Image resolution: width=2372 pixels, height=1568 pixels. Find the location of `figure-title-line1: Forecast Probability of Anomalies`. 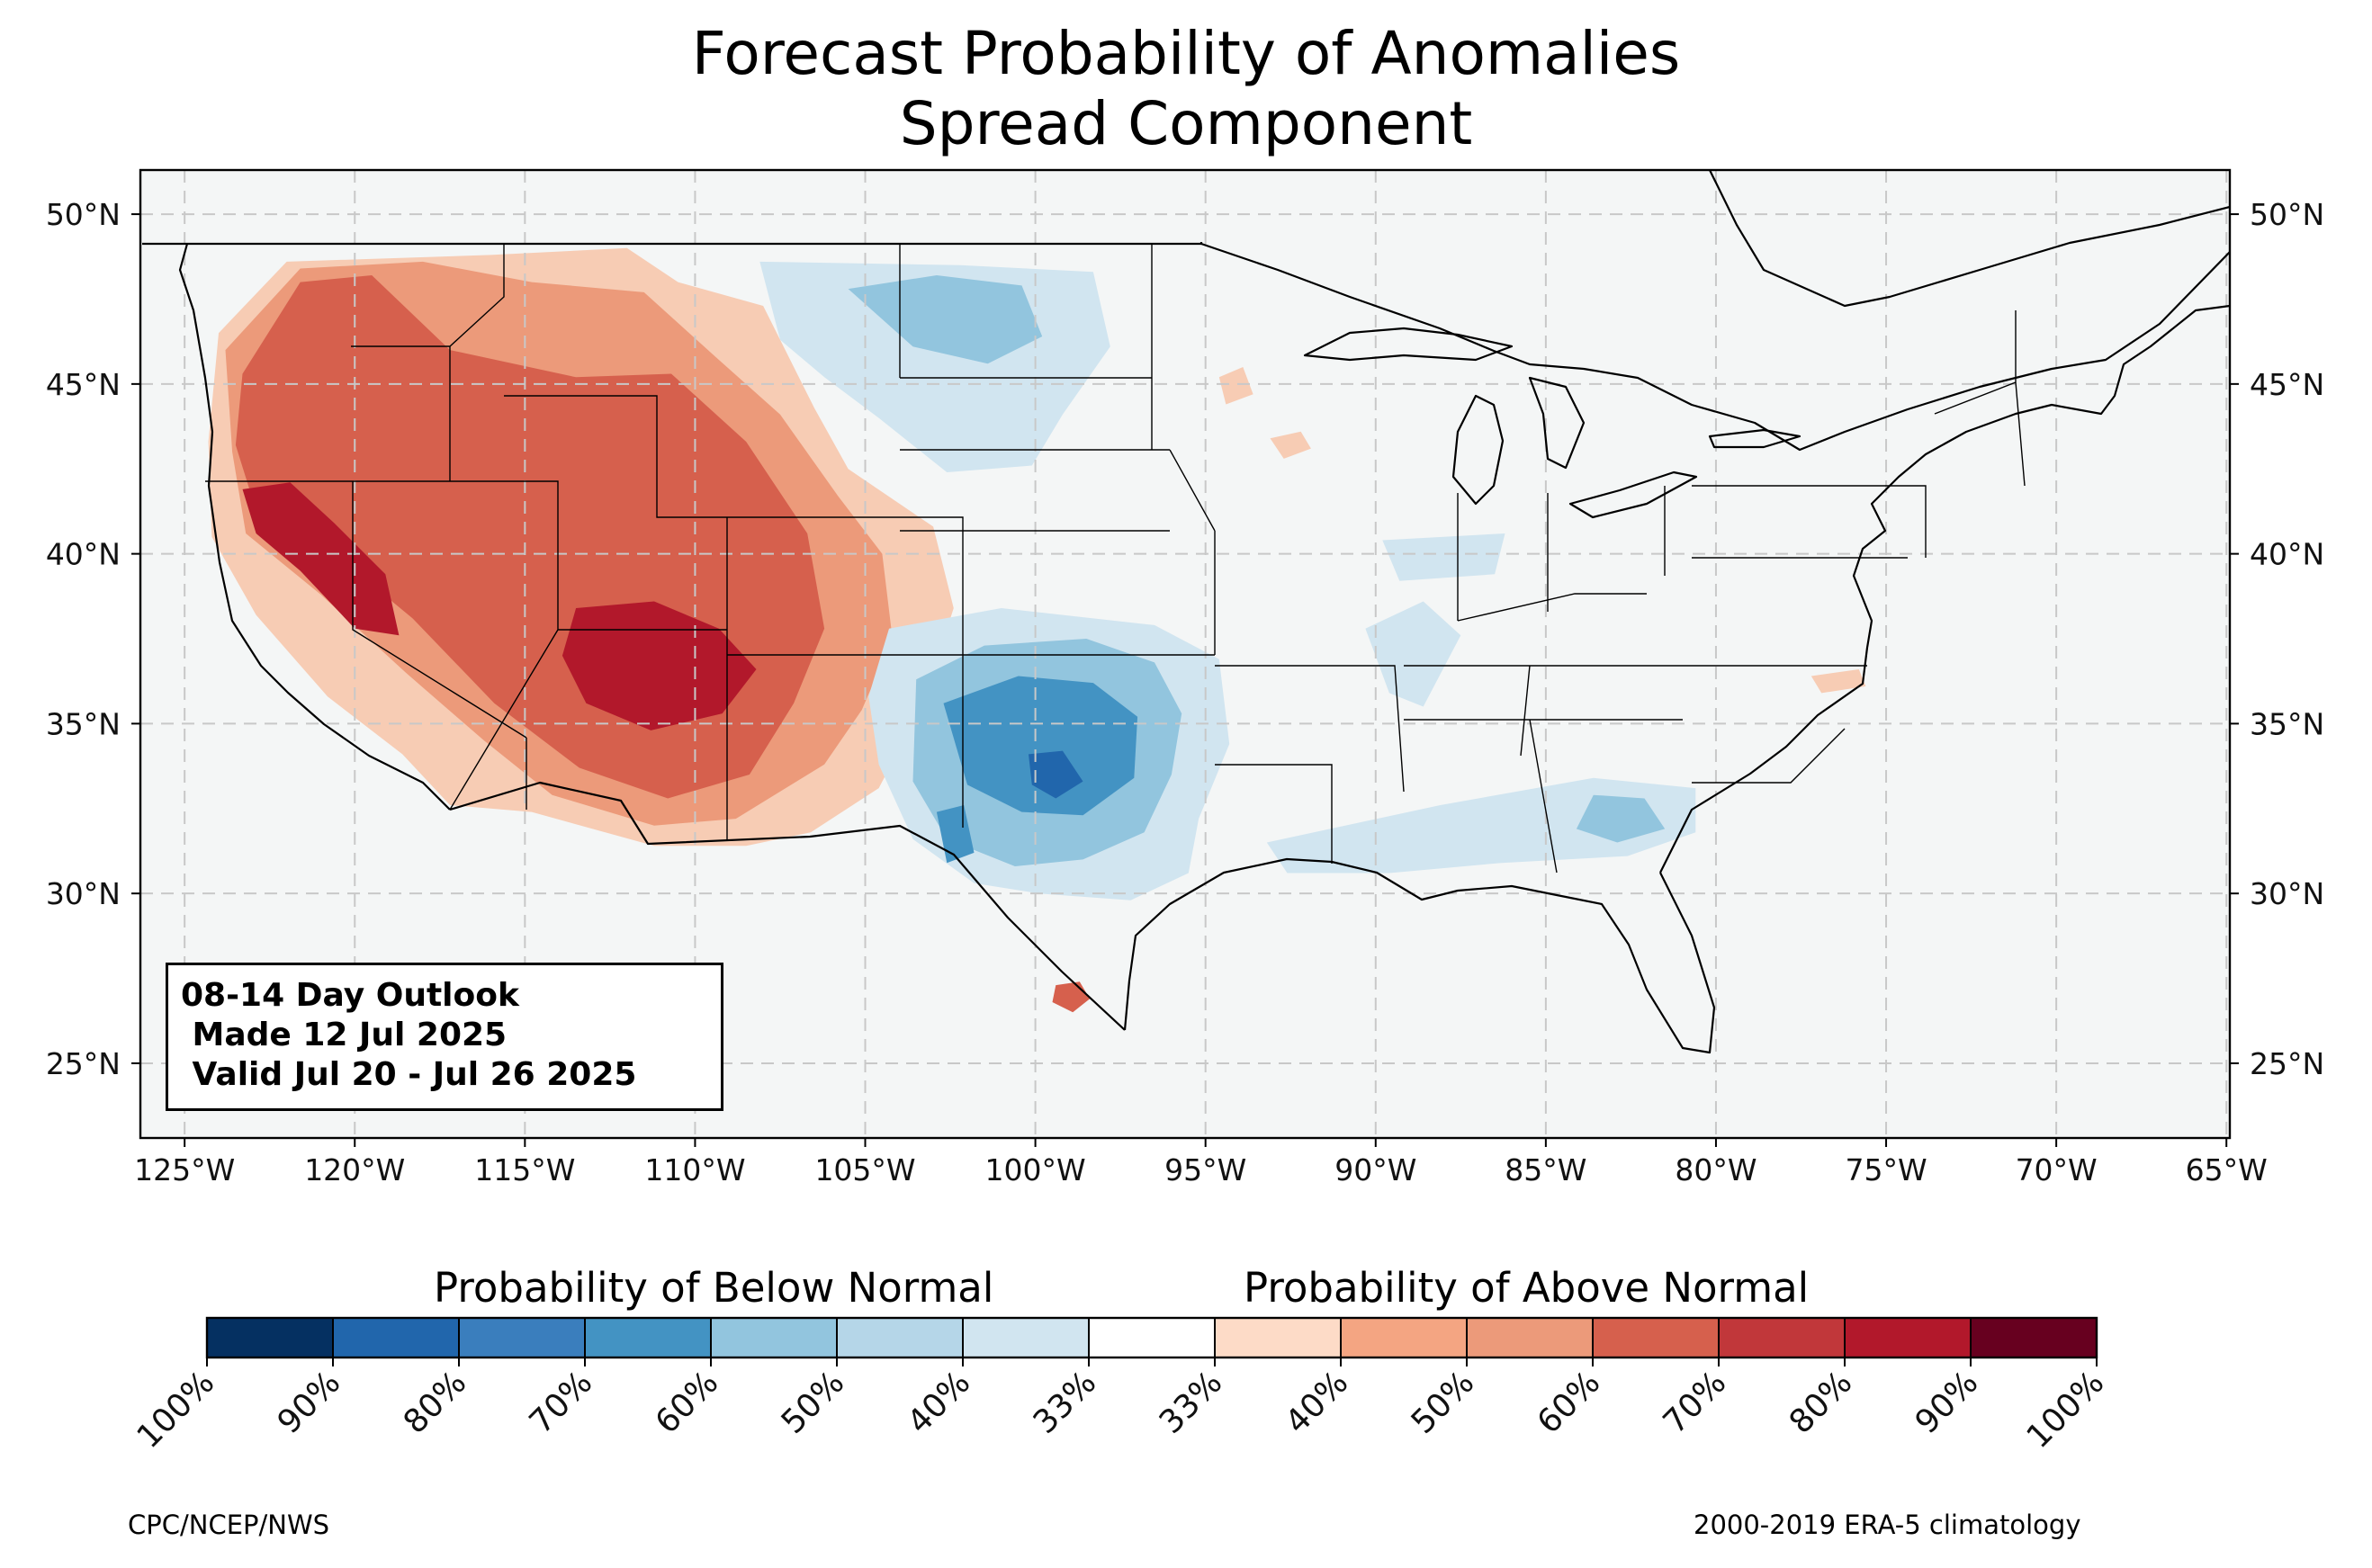

figure-title-line1: Forecast Probability of Anomalies is located at coordinates (1186, 53).